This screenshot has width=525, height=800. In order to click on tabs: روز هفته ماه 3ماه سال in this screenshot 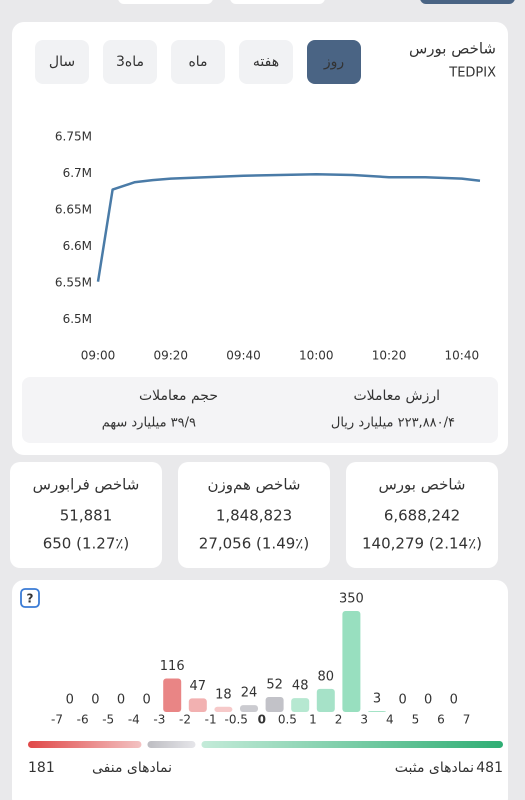, I will do `click(198, 62)`.